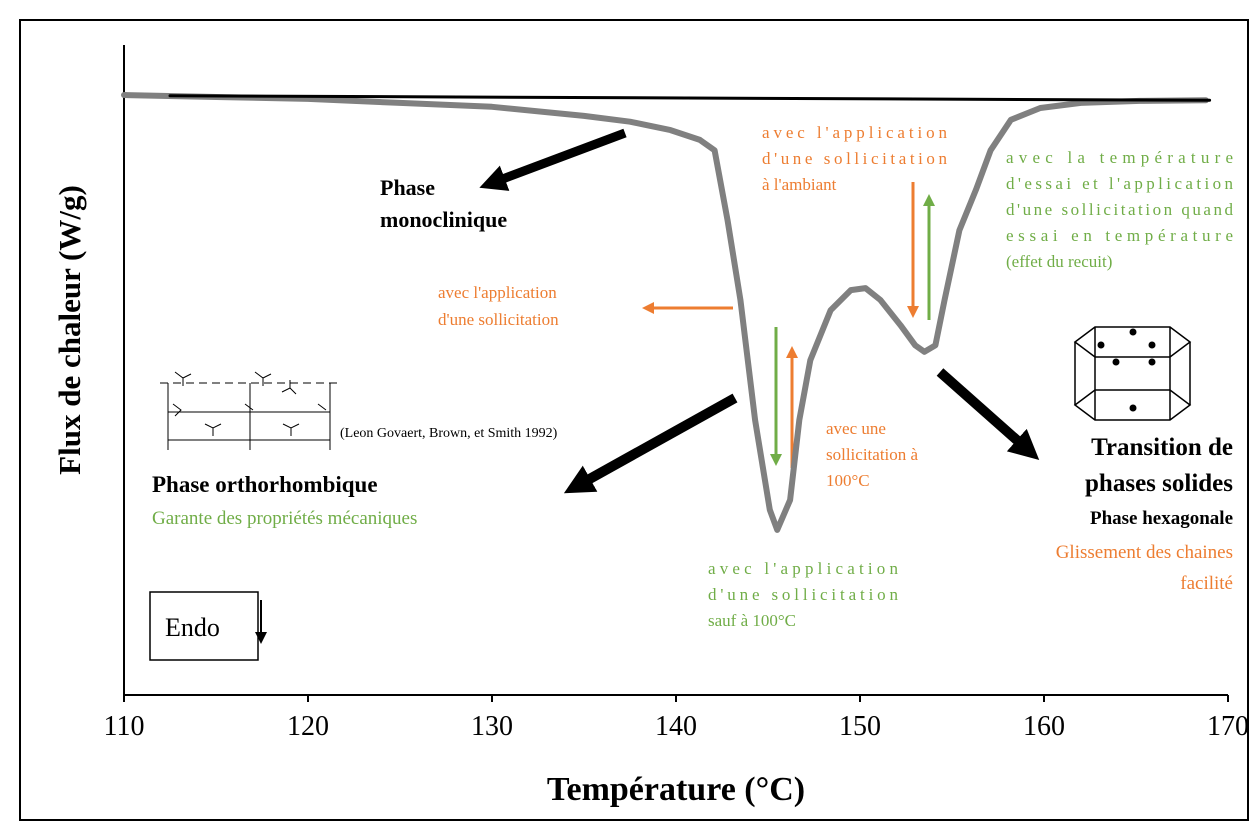 The height and width of the screenshot is (837, 1260). Describe the element at coordinates (690, 98) in the screenshot. I see `line-series` at that location.